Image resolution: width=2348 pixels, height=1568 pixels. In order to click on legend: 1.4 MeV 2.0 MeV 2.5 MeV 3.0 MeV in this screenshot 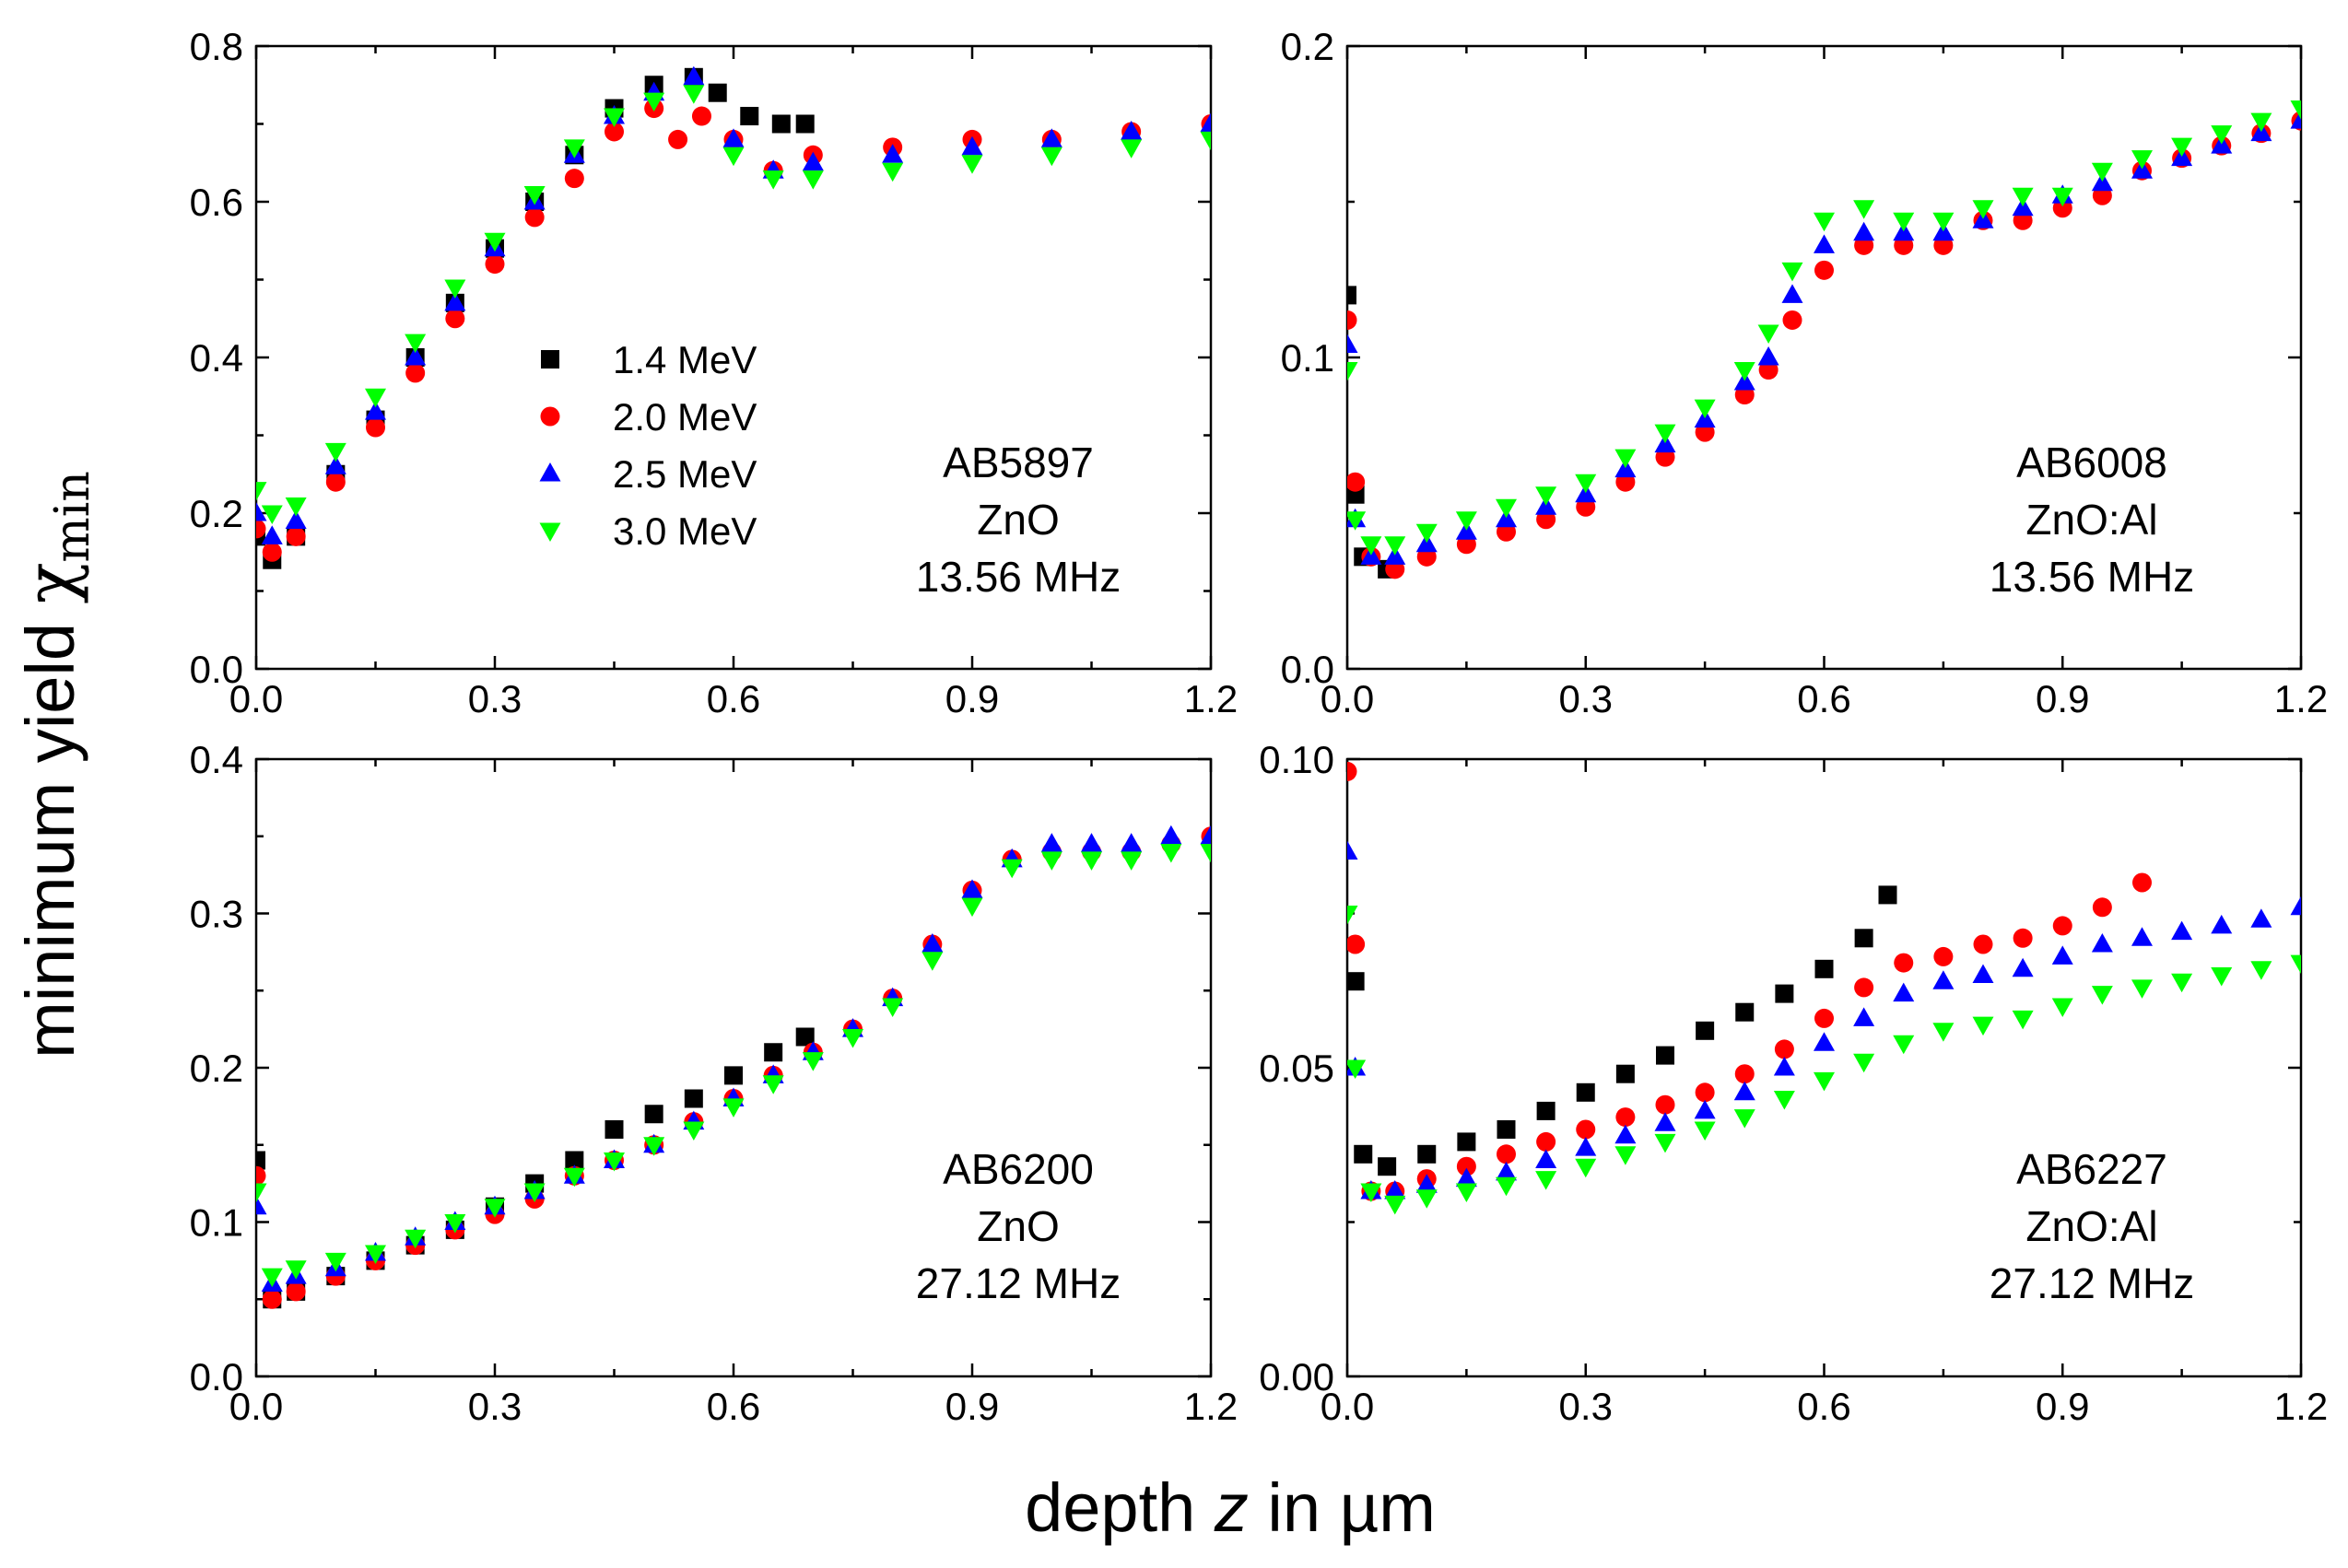, I will do `click(648, 445)`.